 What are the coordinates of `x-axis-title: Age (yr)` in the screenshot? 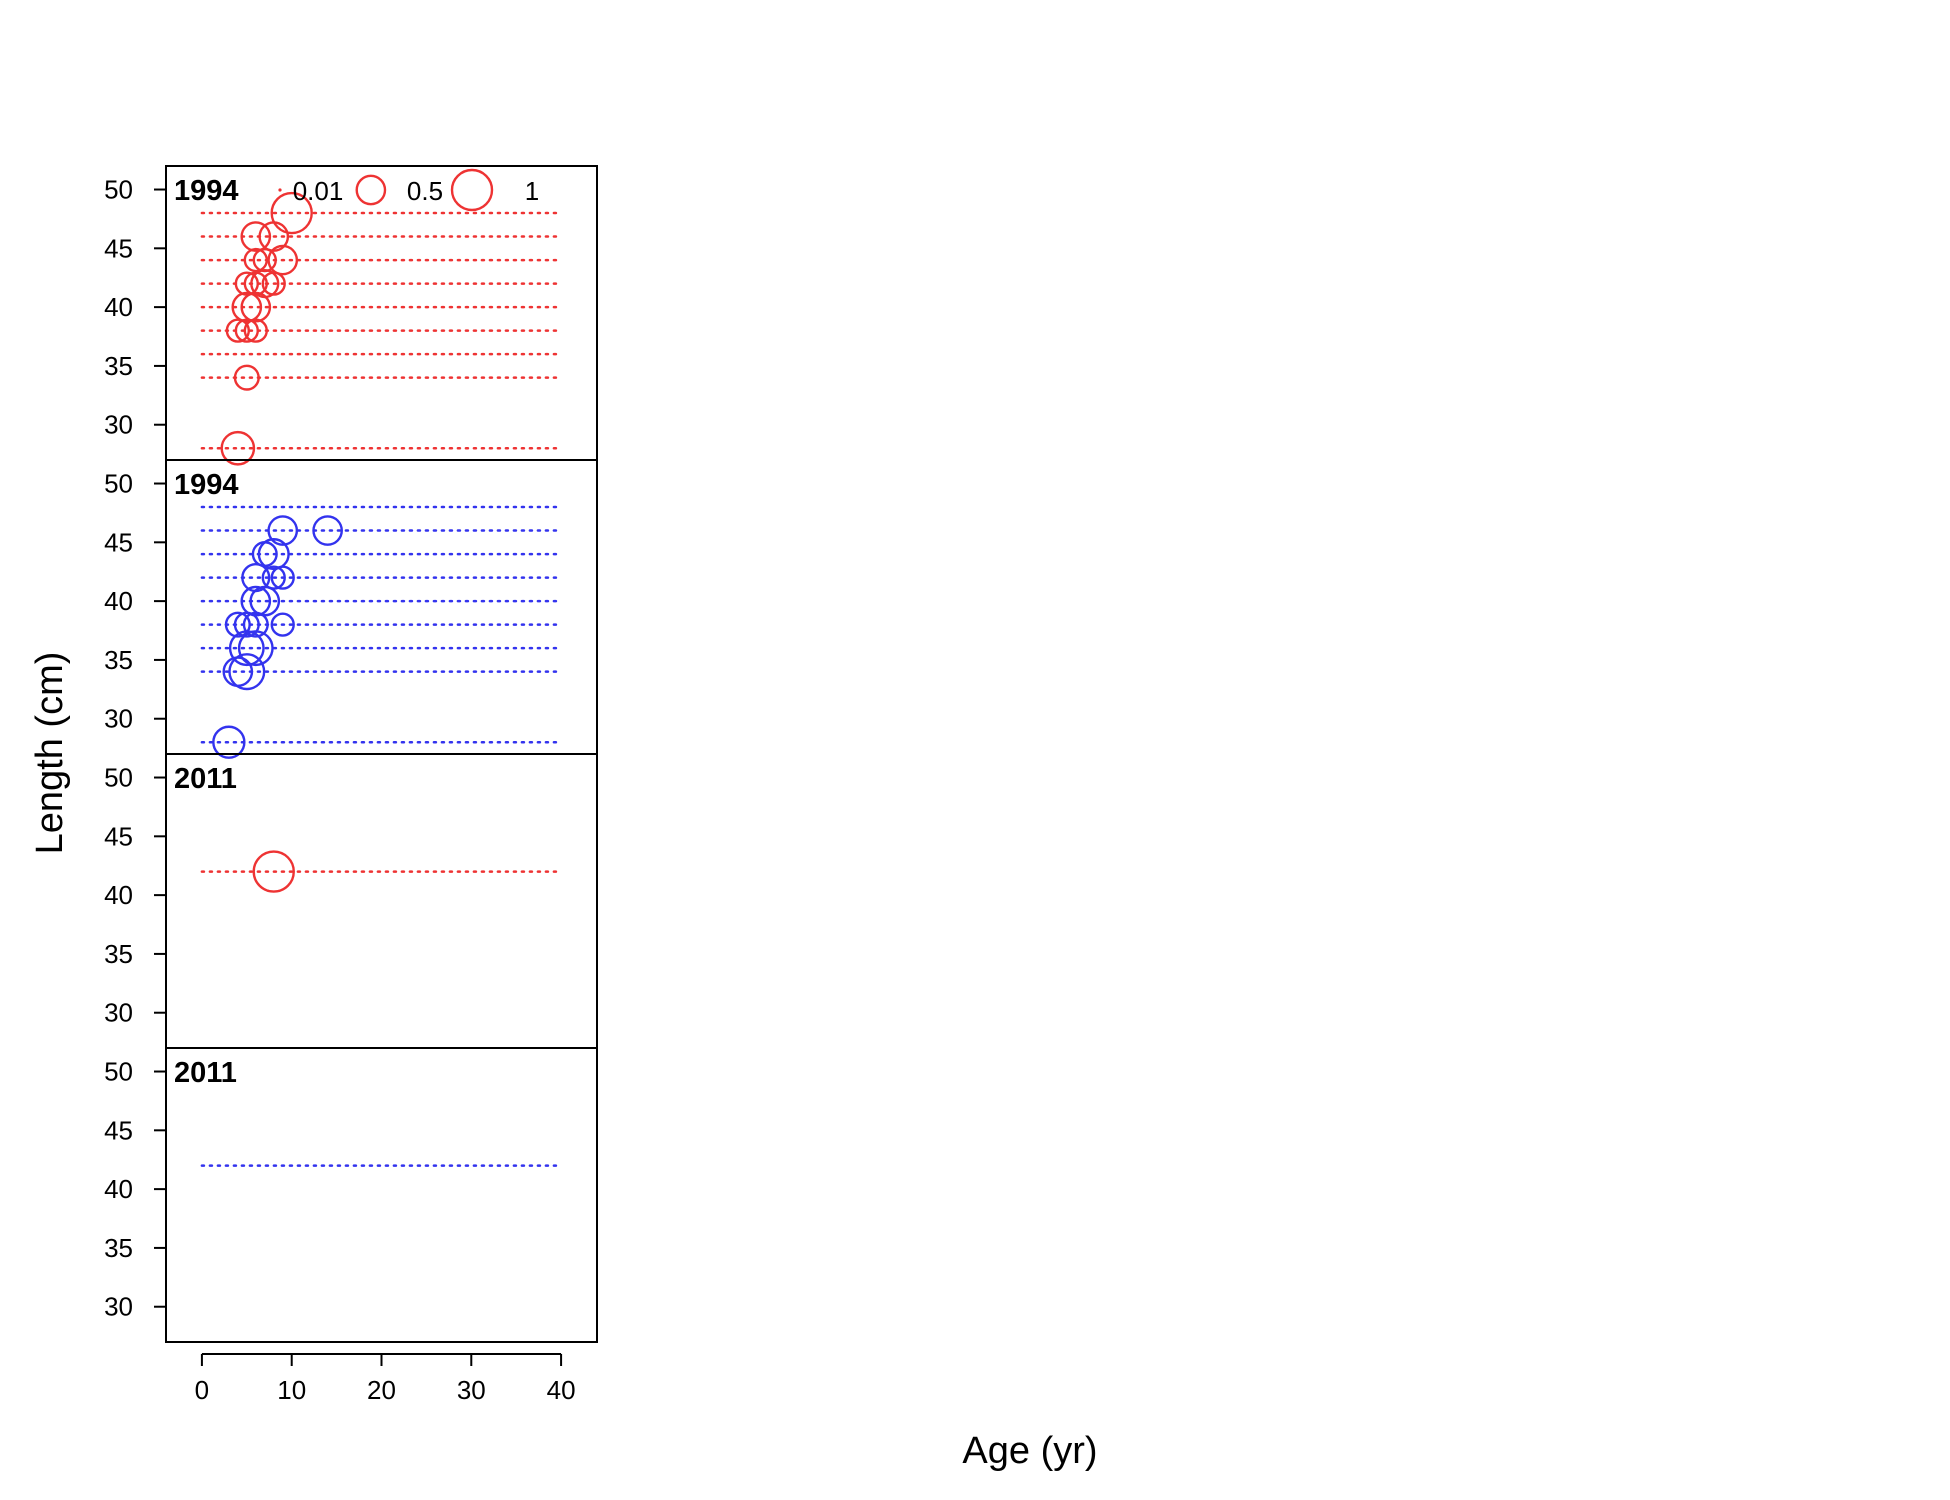 It's located at (1029, 1451).